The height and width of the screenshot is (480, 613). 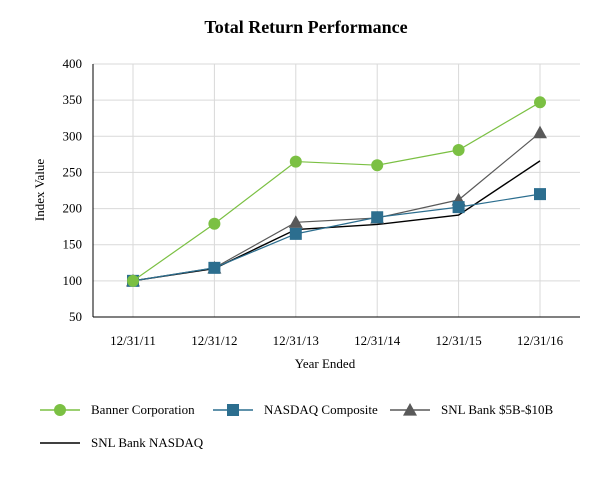 What do you see at coordinates (325, 363) in the screenshot?
I see `x-axis-title: Year Ended` at bounding box center [325, 363].